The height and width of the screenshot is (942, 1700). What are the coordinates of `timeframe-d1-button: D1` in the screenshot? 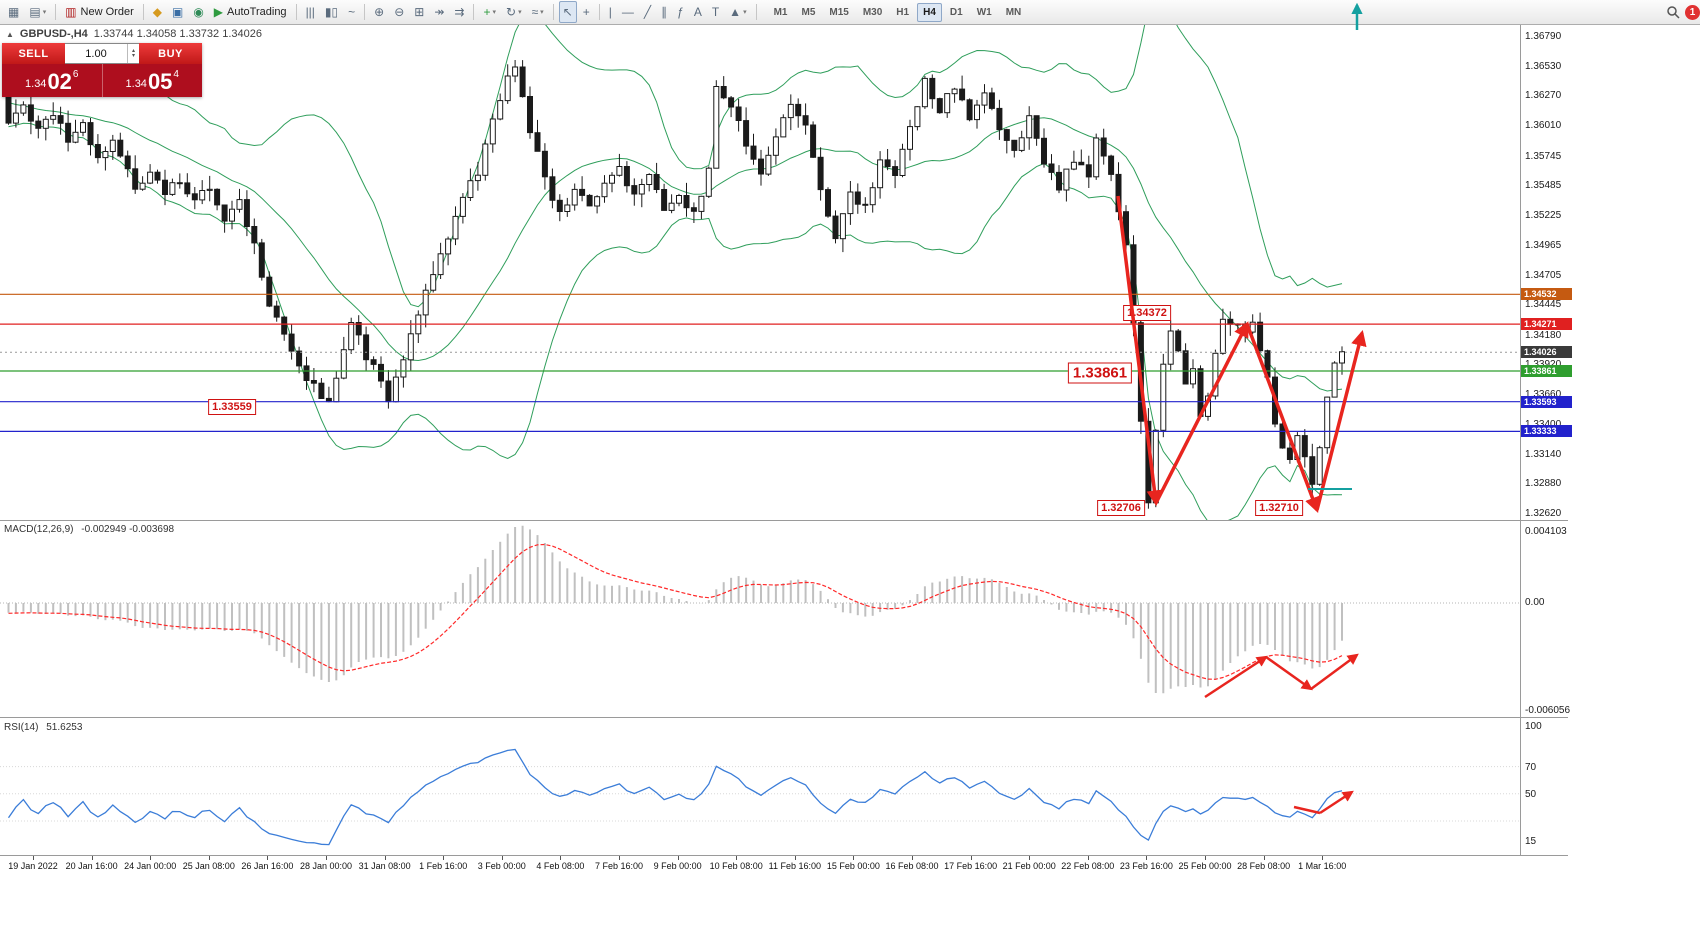 It's located at (956, 12).